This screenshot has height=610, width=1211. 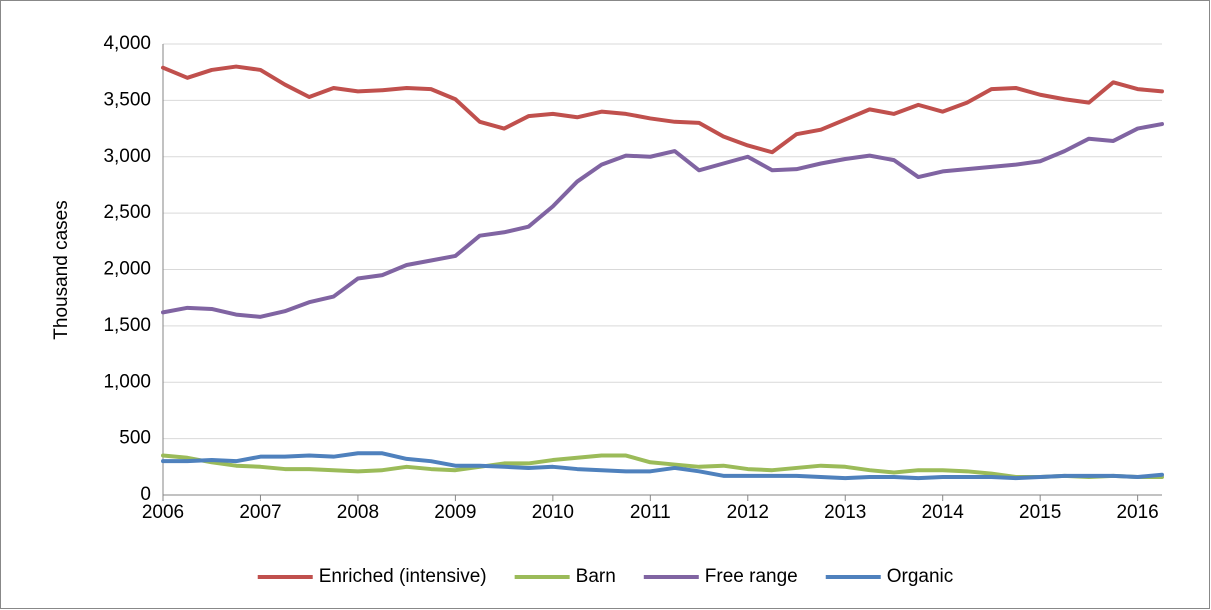 What do you see at coordinates (127, 212) in the screenshot?
I see `y-tick-label: 2,500` at bounding box center [127, 212].